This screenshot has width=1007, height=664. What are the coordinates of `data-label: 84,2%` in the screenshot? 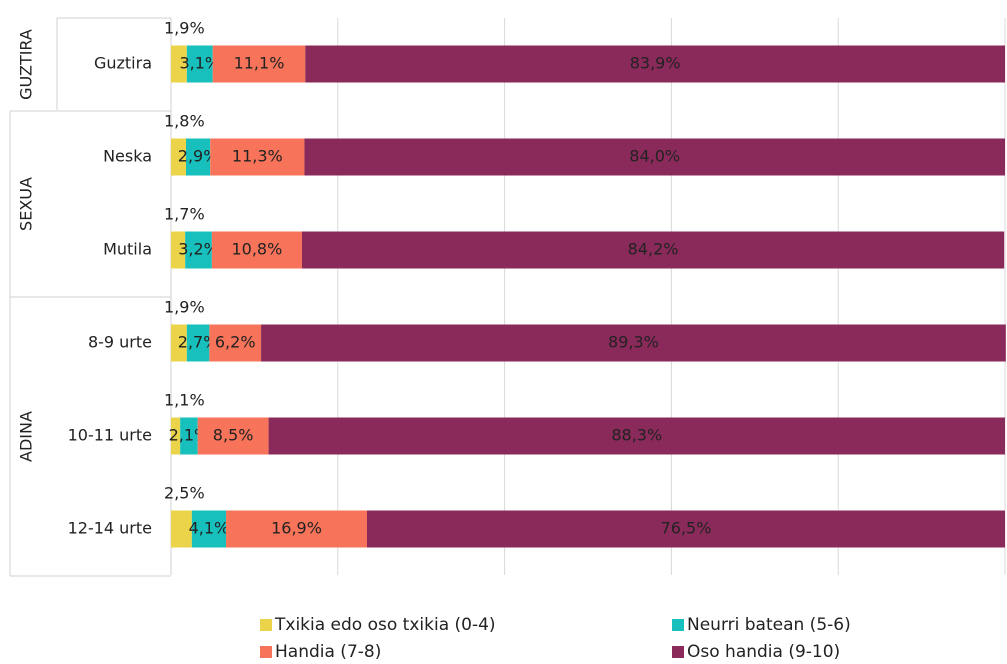 It's located at (653, 249).